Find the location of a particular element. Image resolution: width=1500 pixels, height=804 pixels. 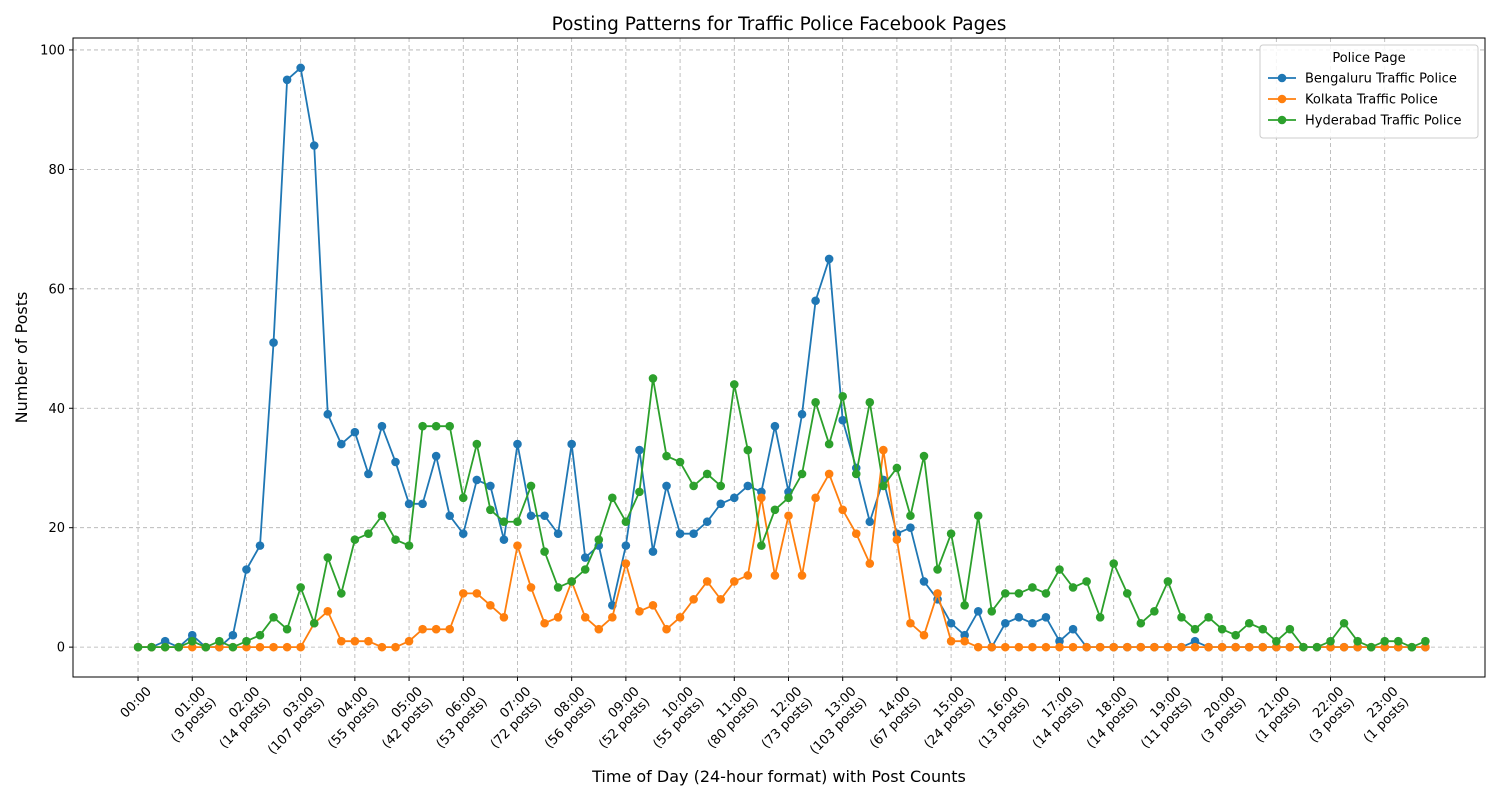

x-tick-label: 16:00(13 posts) is located at coordinates (999, 718).